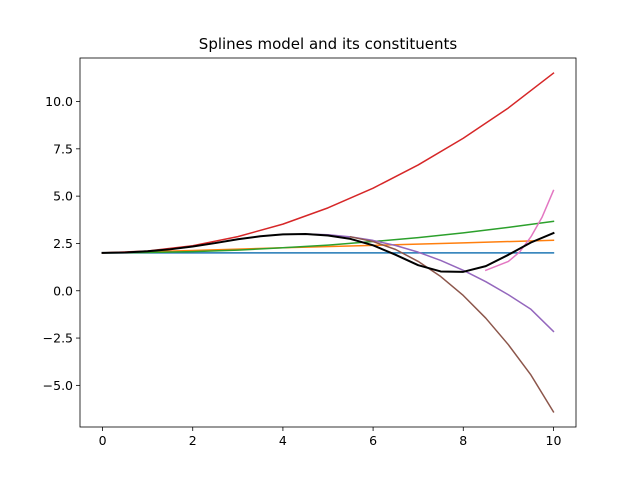  I want to click on x-tick-label: 0, so click(103, 440).